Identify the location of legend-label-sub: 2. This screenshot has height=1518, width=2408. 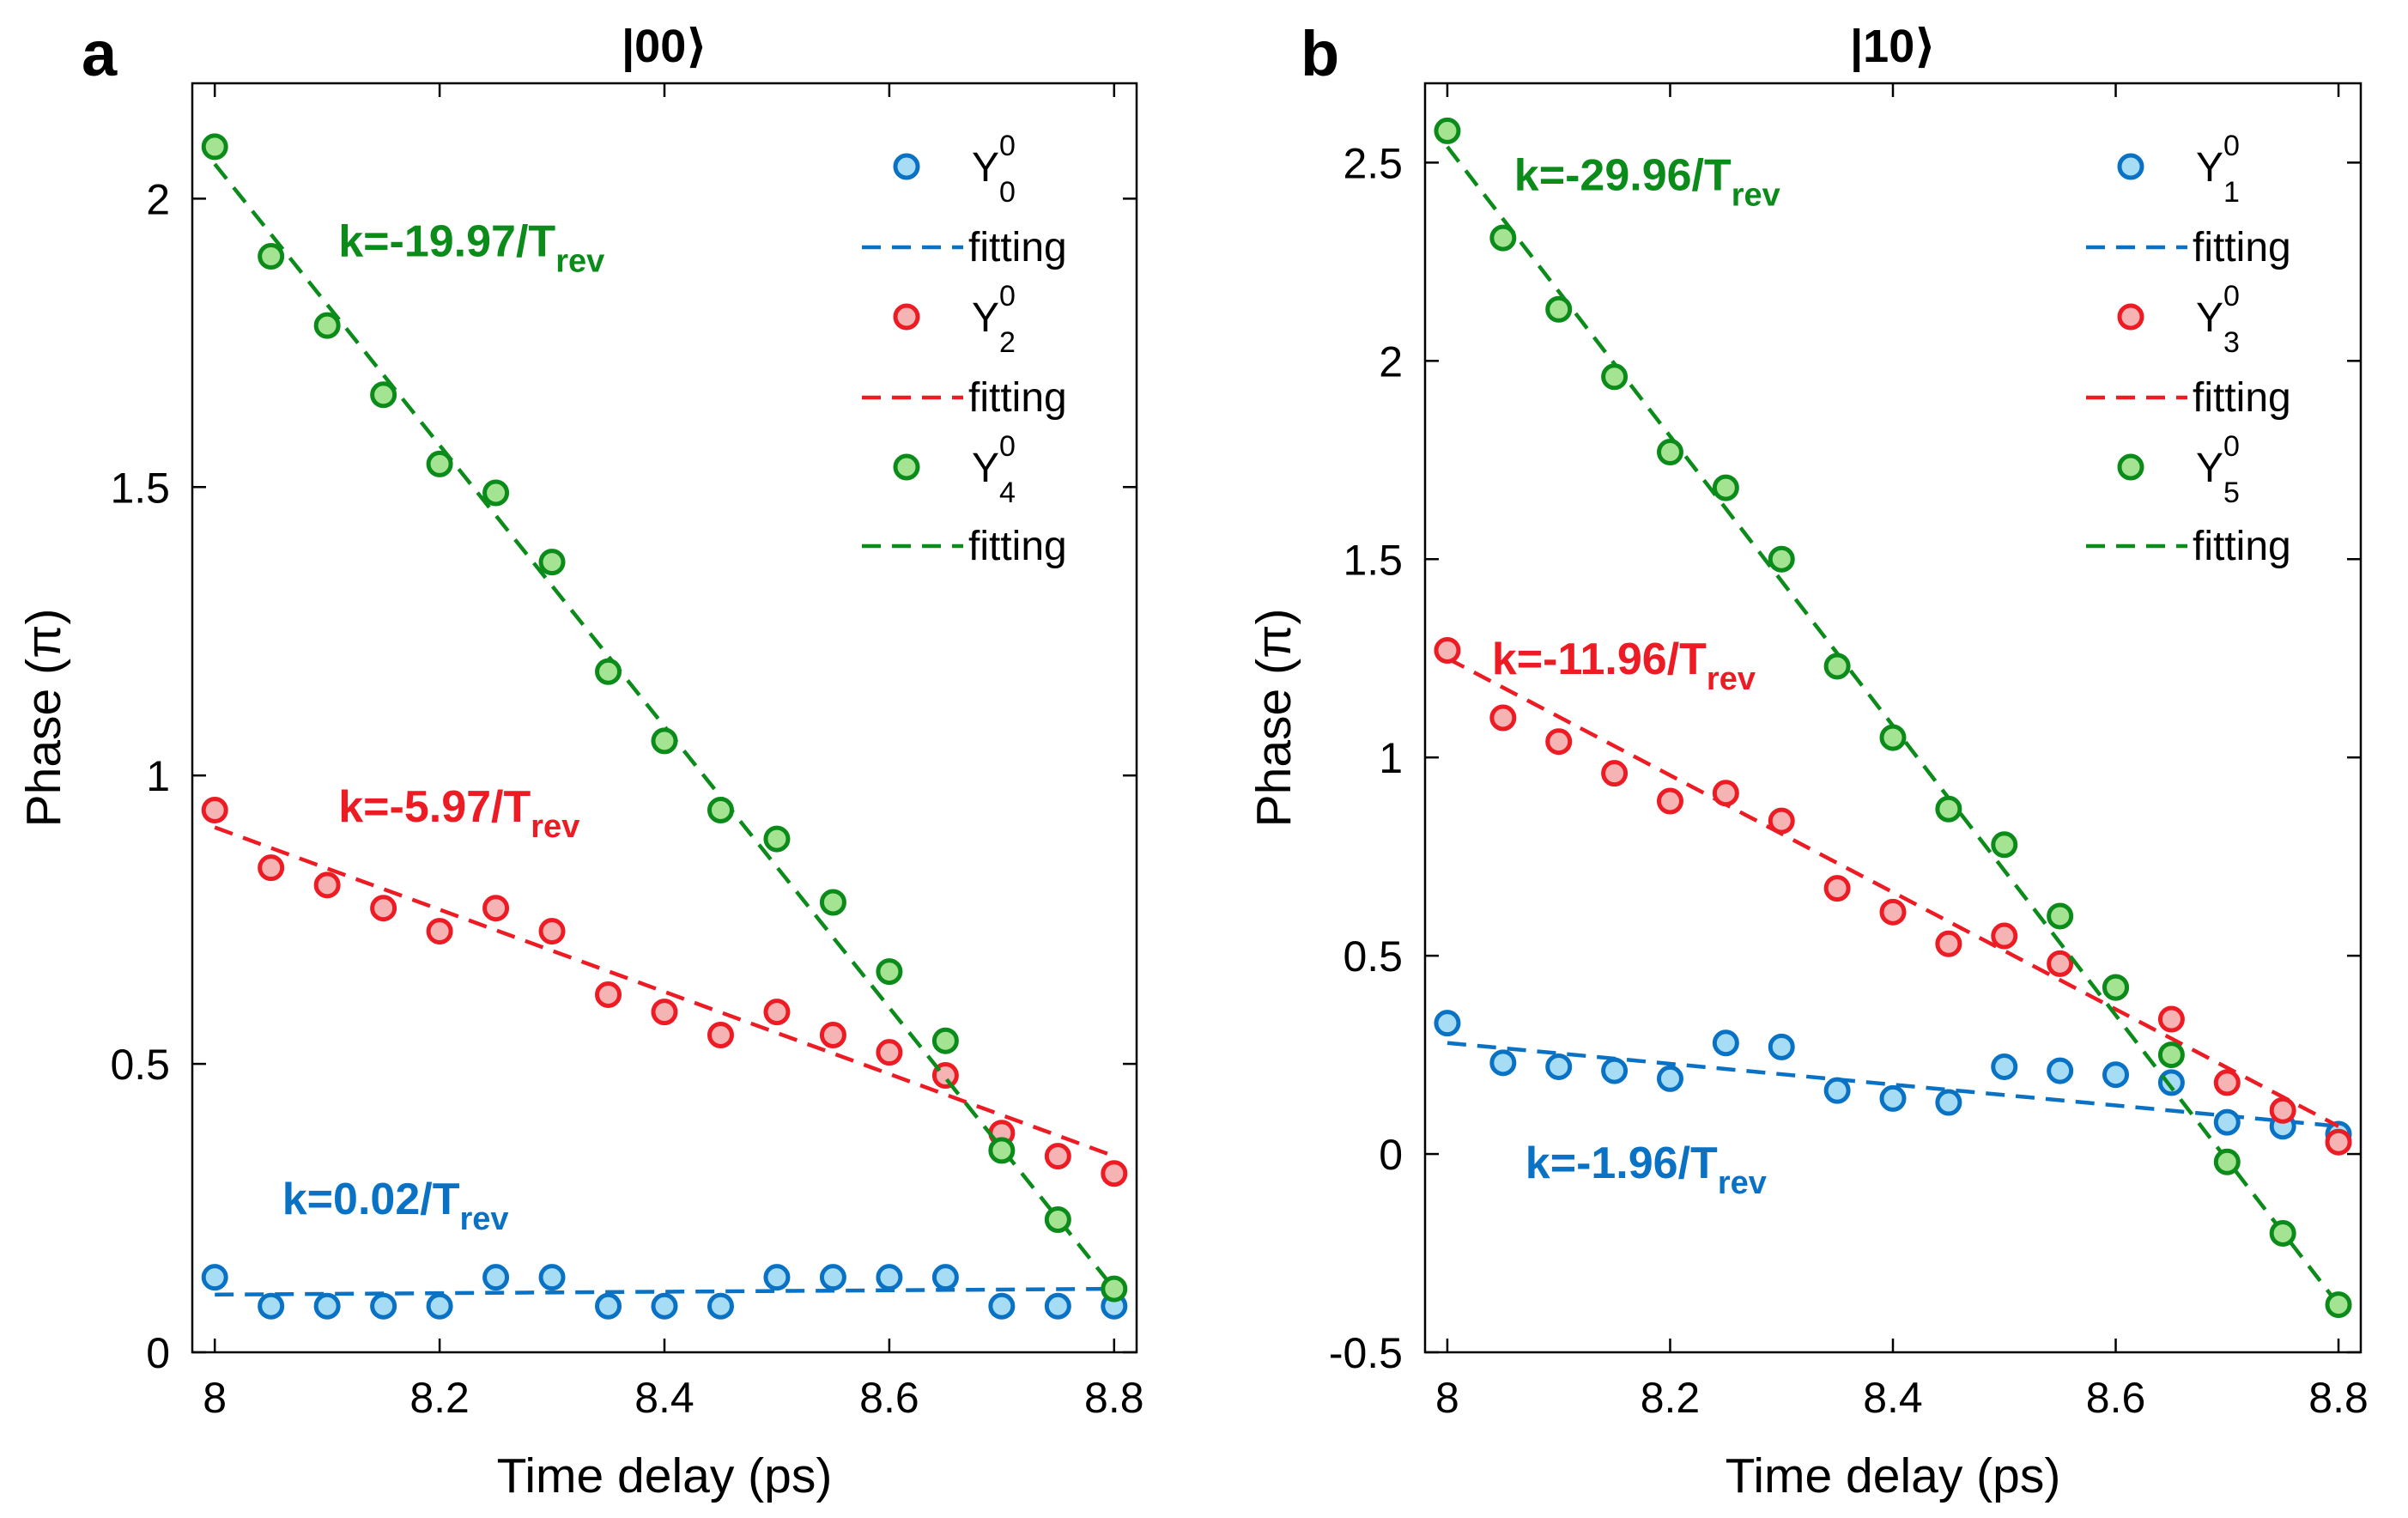
(1007, 342).